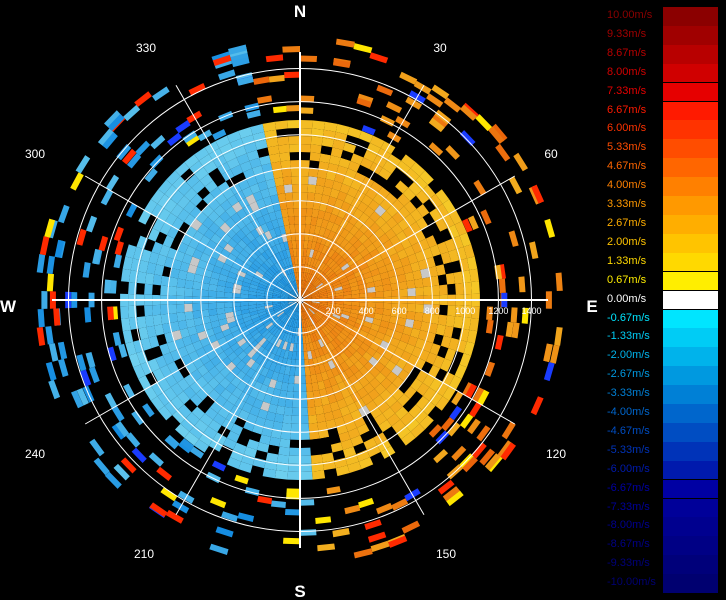 The image size is (726, 600). What do you see at coordinates (665, 338) in the screenshot?
I see `legend-entry: -1.33m/s` at bounding box center [665, 338].